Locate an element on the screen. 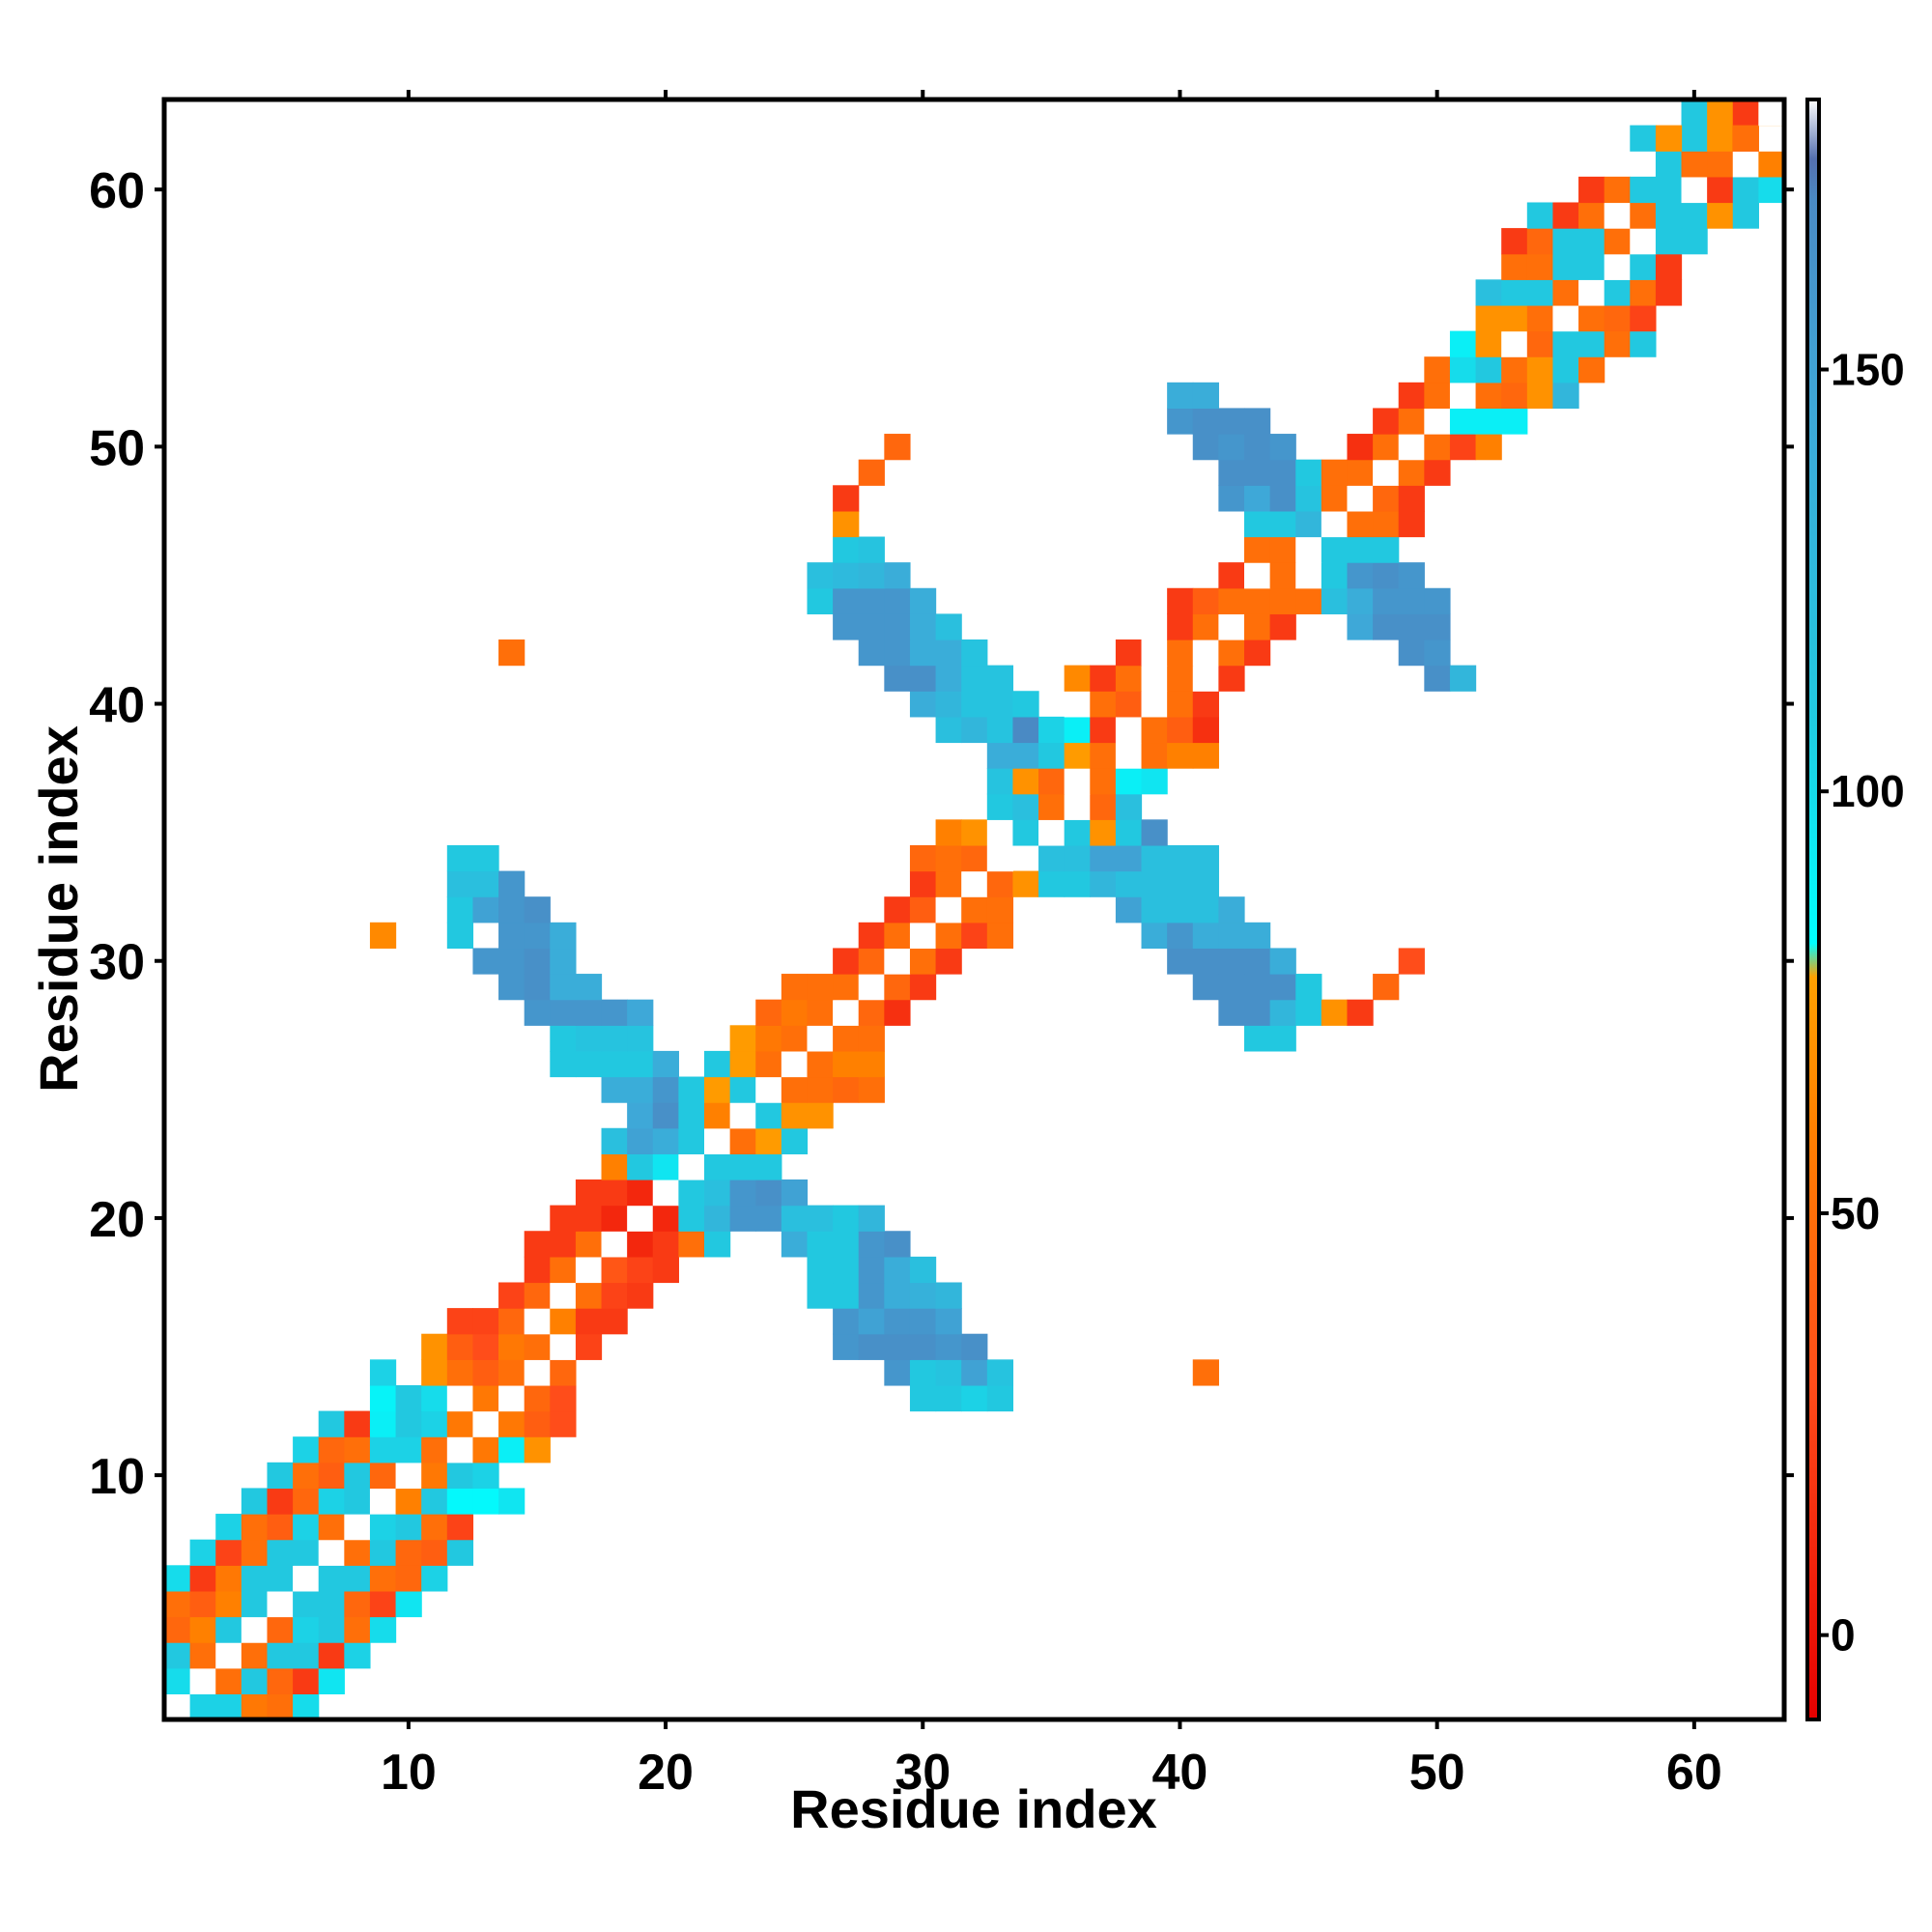  y-axis-title: Residue index is located at coordinates (58, 909).